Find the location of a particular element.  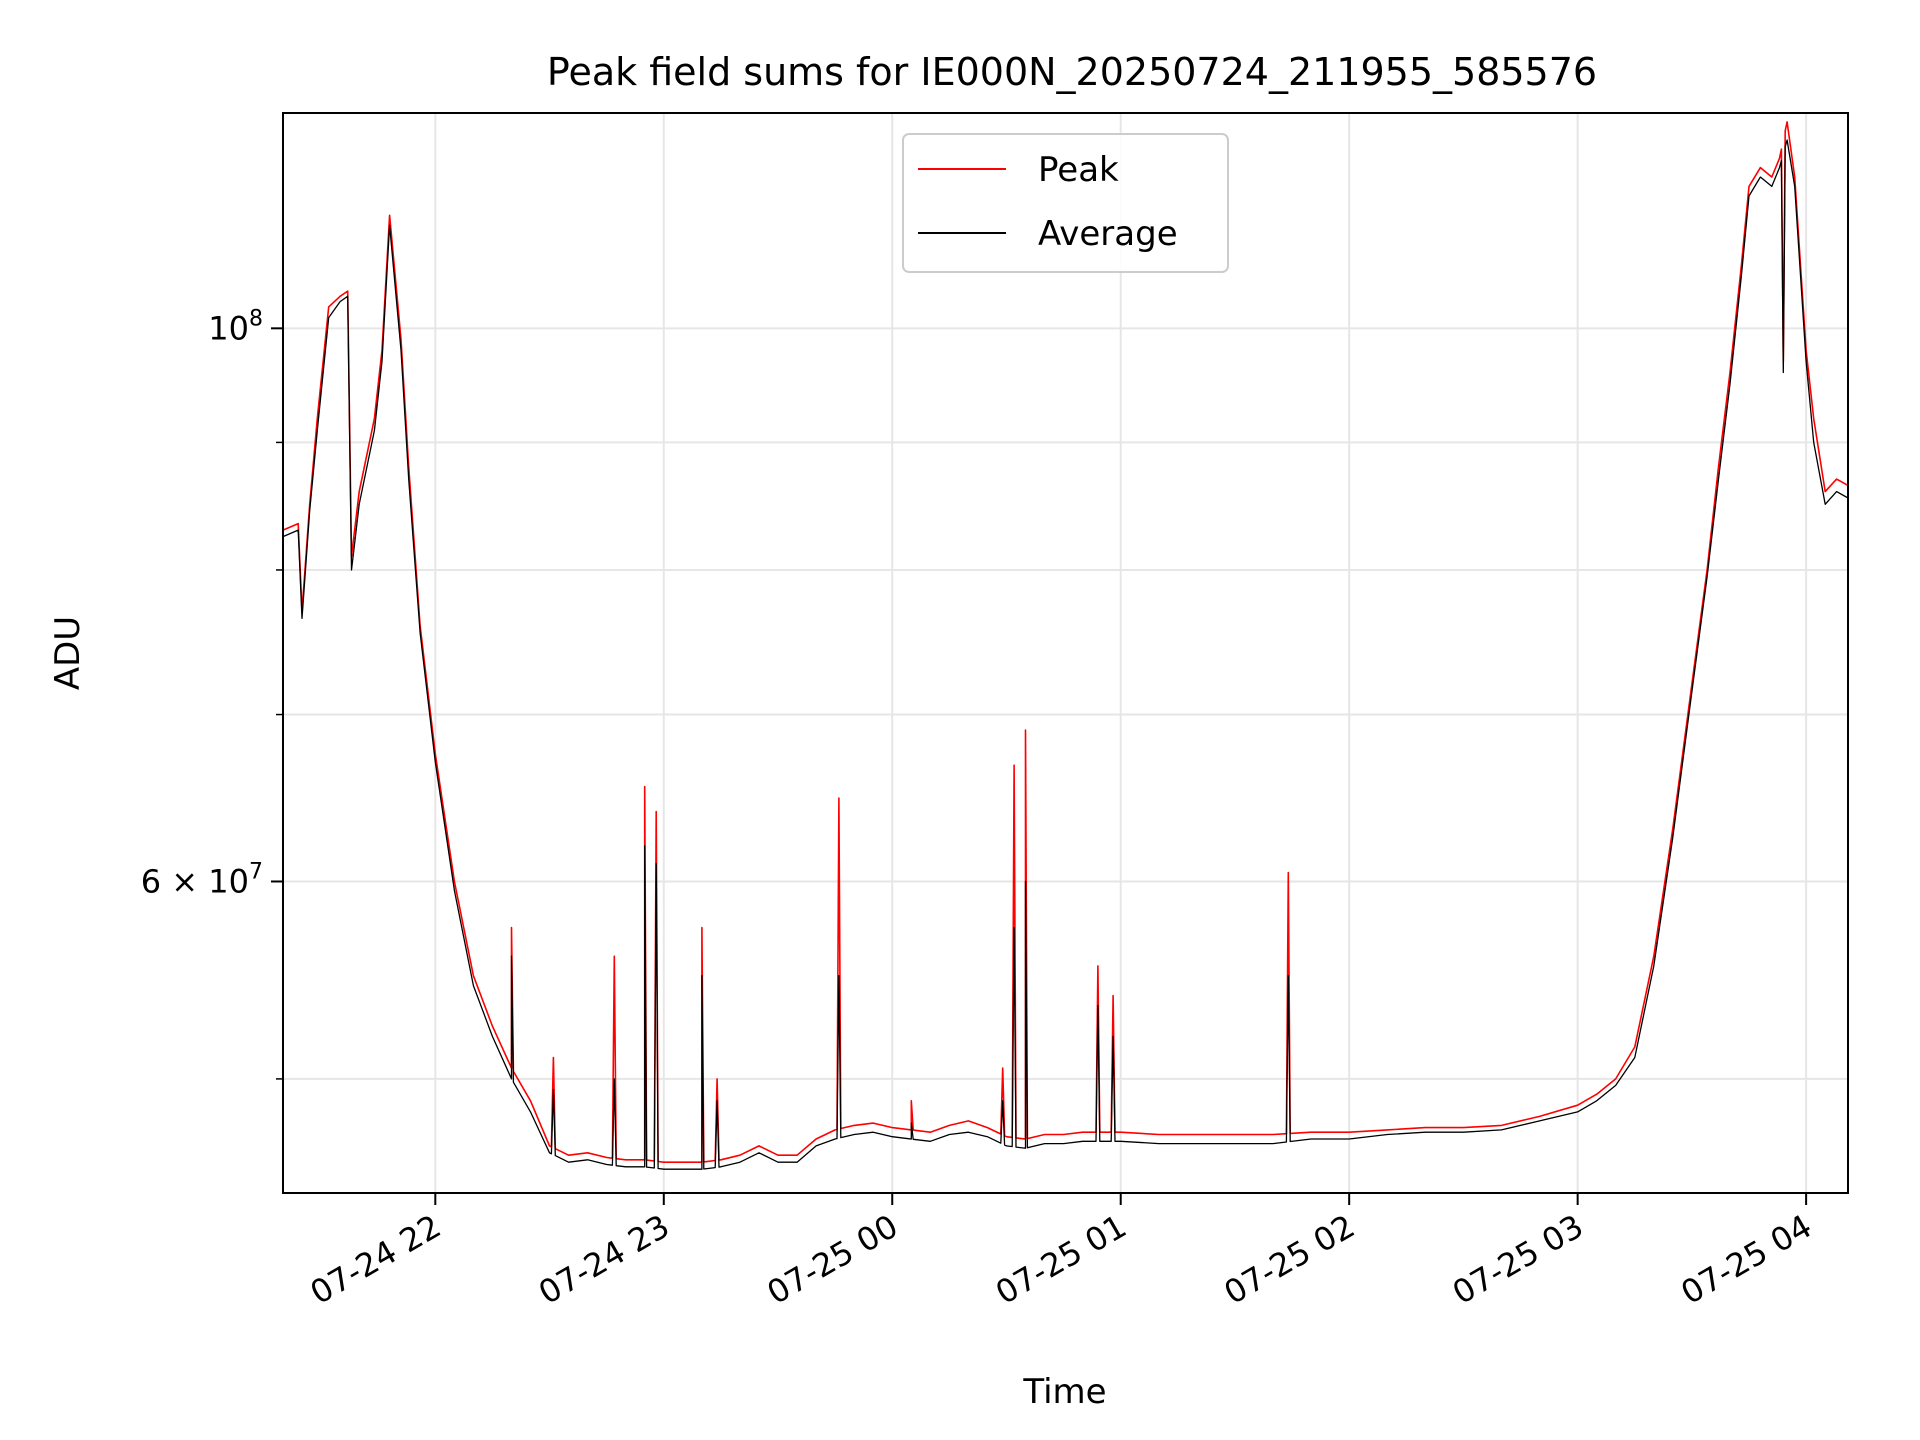

legend-label-average: Average is located at coordinates (1108, 234).